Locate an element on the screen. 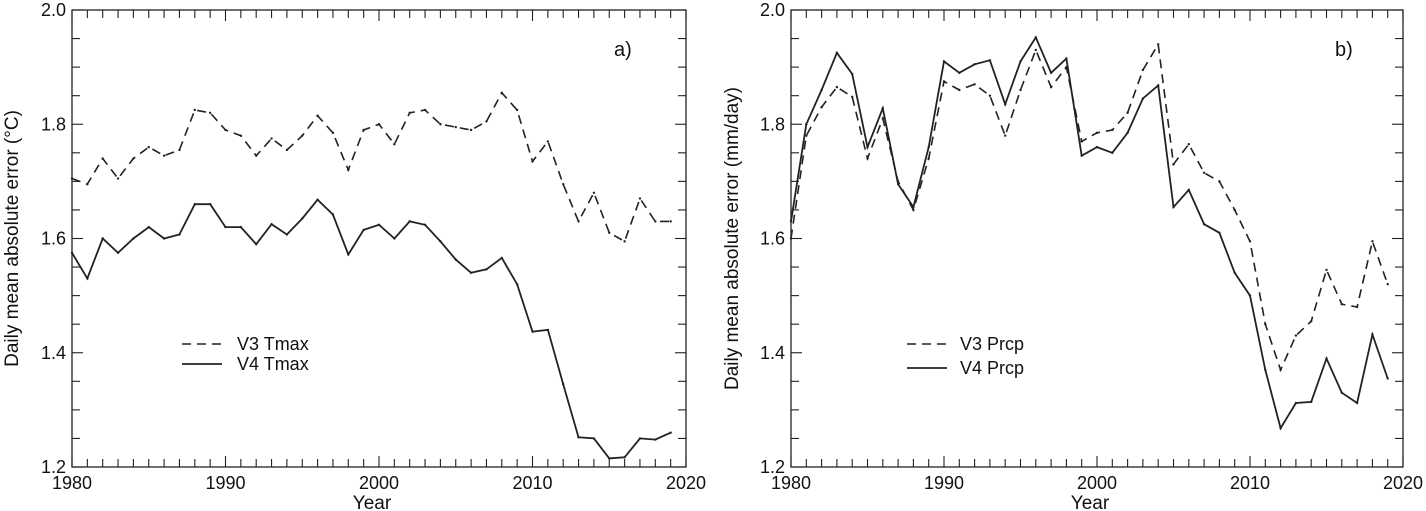 This screenshot has height=511, width=1426. y-tick-label: 1.4 is located at coordinates (53, 353).